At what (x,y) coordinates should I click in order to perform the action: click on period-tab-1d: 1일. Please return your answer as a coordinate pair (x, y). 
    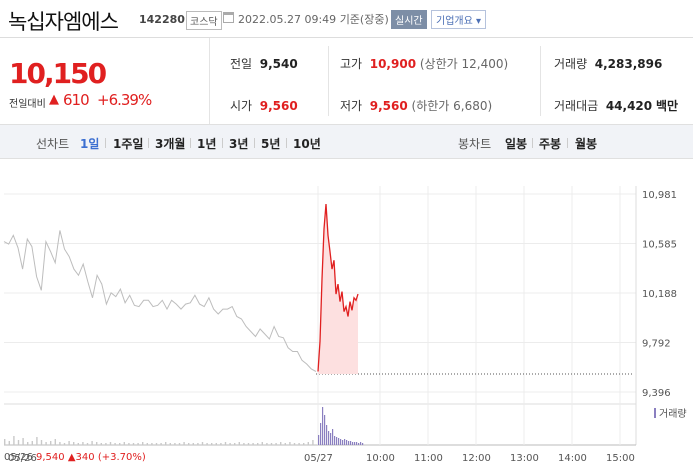
    Looking at the image, I should click on (90, 144).